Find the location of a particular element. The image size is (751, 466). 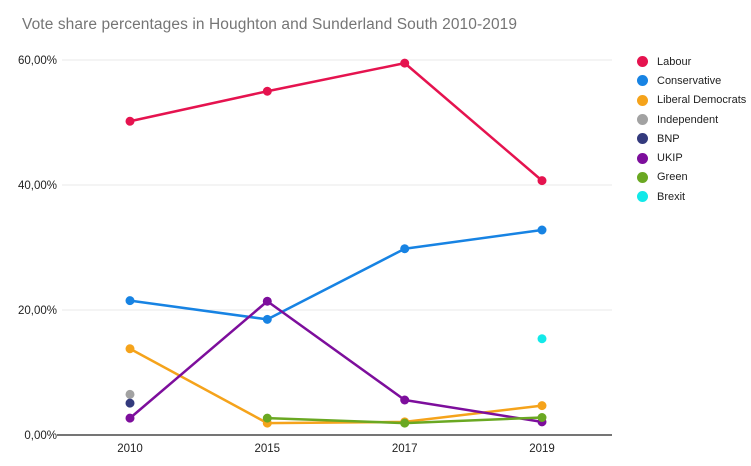

legend-label-liberal-democrats: Liberal Democrats is located at coordinates (702, 100).